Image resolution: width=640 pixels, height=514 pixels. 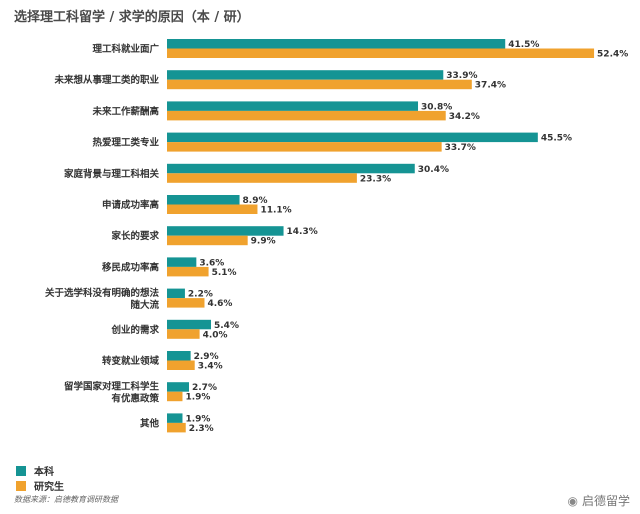 I want to click on category-label: 热爱理工类专业, so click(x=125, y=143).